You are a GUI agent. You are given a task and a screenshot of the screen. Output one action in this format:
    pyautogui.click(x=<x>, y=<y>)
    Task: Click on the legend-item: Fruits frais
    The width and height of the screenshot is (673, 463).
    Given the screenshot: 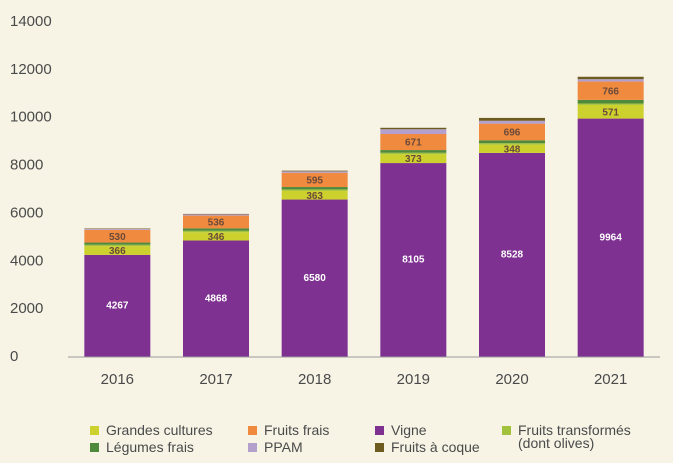 What is the action you would take?
    pyautogui.click(x=289, y=430)
    